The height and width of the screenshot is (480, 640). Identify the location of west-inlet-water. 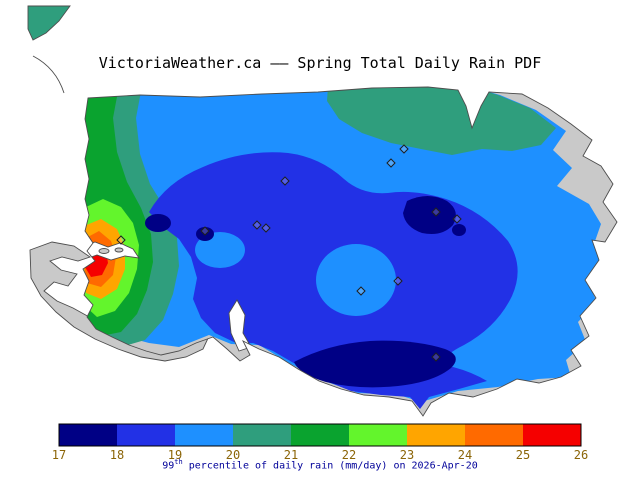
(111, 251).